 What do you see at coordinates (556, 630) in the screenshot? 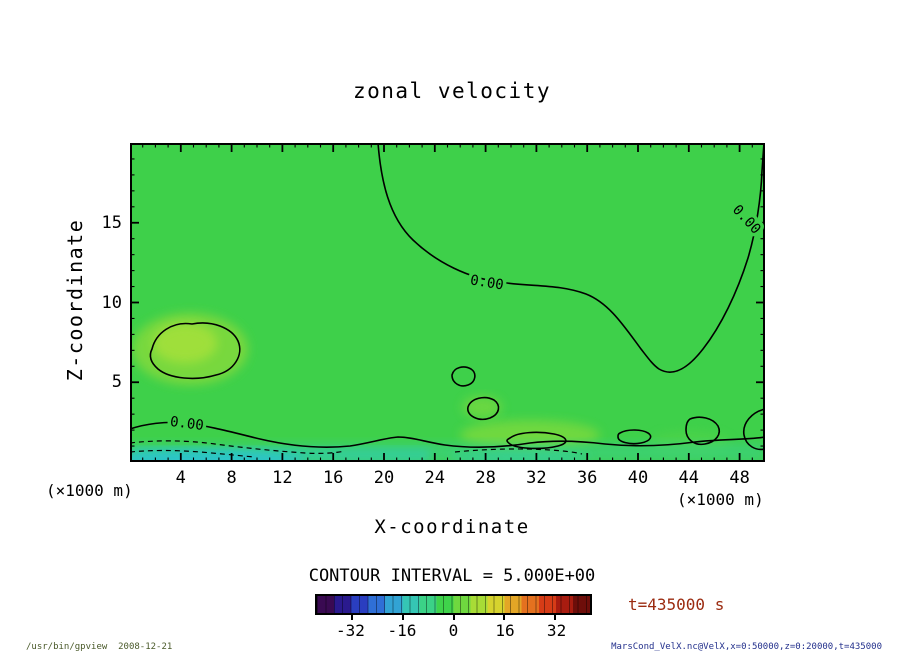
I see `colorbar-tick-label: 32` at bounding box center [556, 630].